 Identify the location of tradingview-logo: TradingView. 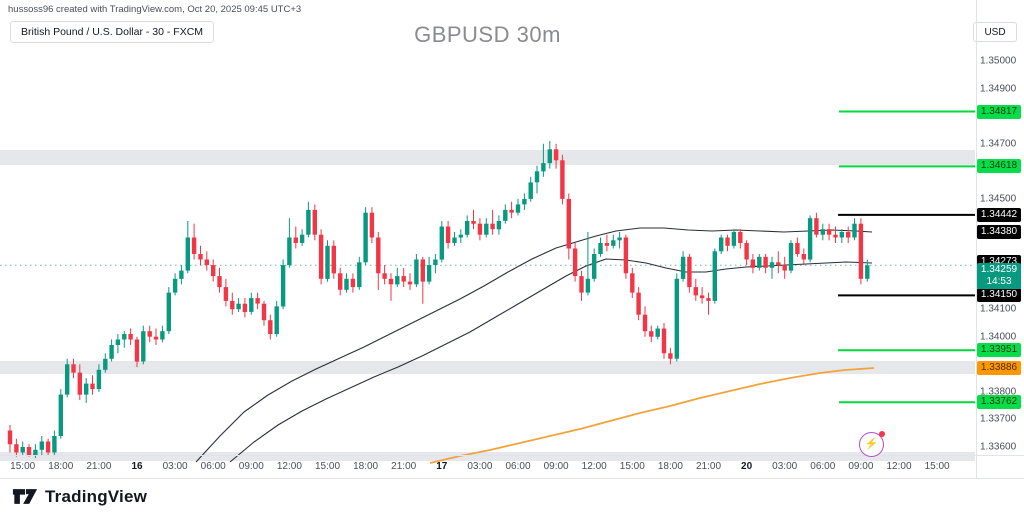
(79, 496).